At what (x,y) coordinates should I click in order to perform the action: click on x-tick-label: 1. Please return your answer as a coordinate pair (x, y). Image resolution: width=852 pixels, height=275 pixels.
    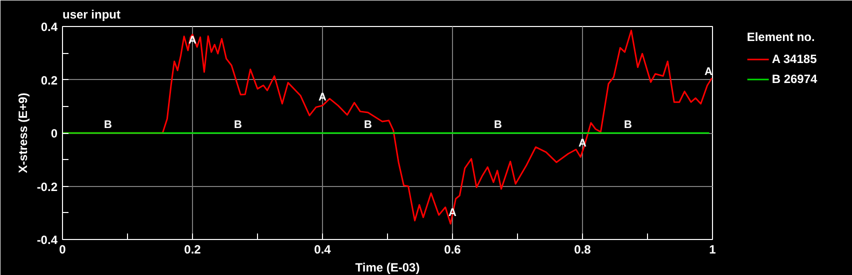
    Looking at the image, I should click on (712, 249).